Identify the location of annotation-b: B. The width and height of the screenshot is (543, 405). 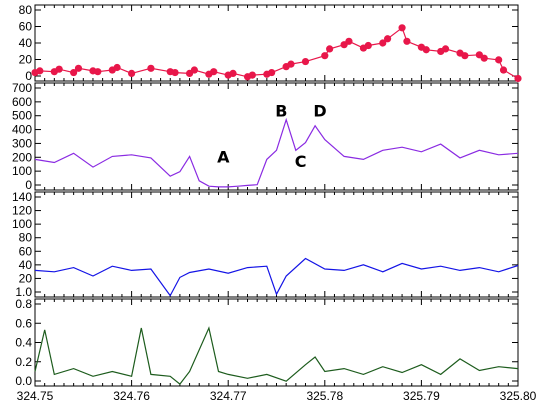
(281, 111).